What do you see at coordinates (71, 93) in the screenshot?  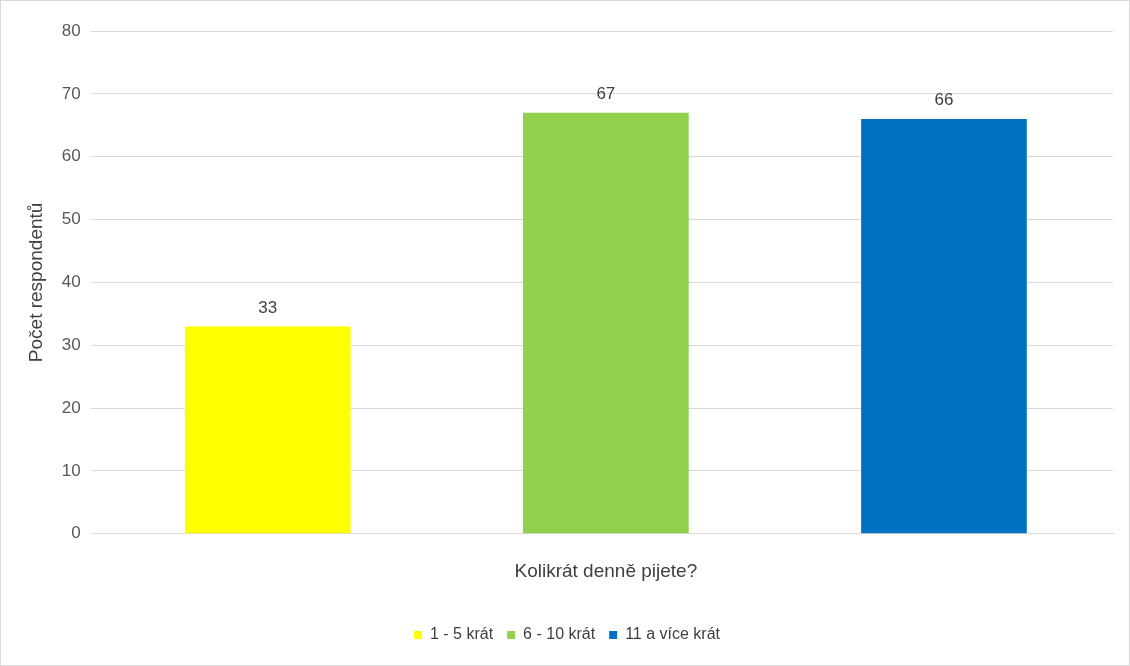 I see `y-tick-label: 70` at bounding box center [71, 93].